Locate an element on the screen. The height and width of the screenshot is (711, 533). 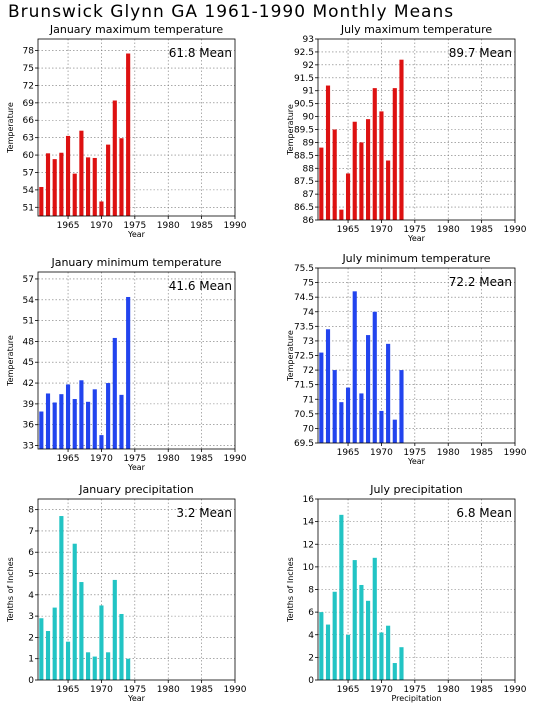
x-tick-label: 1970 is located at coordinates (101, 690).